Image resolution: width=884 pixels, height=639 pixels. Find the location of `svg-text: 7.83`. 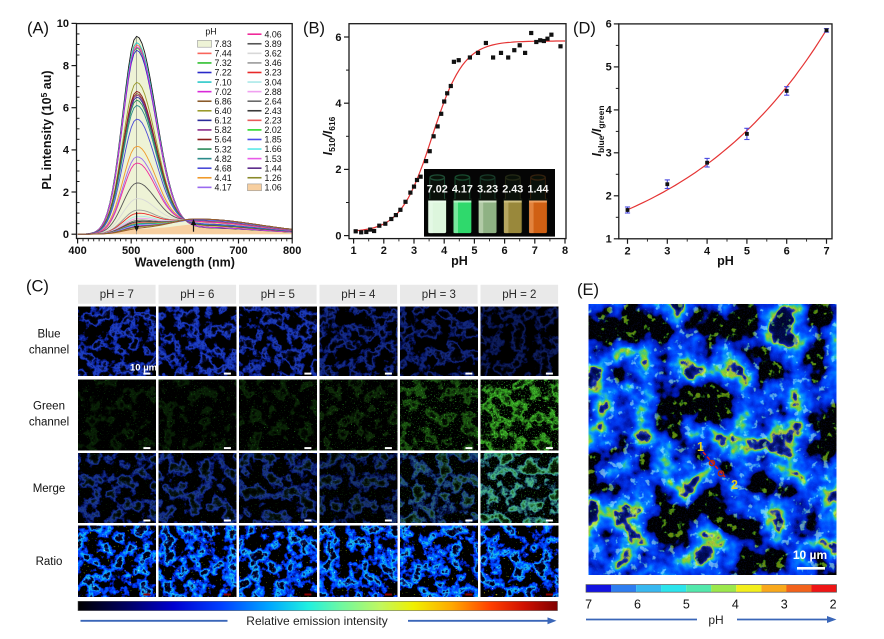

svg-text: 7.83 is located at coordinates (223, 44).